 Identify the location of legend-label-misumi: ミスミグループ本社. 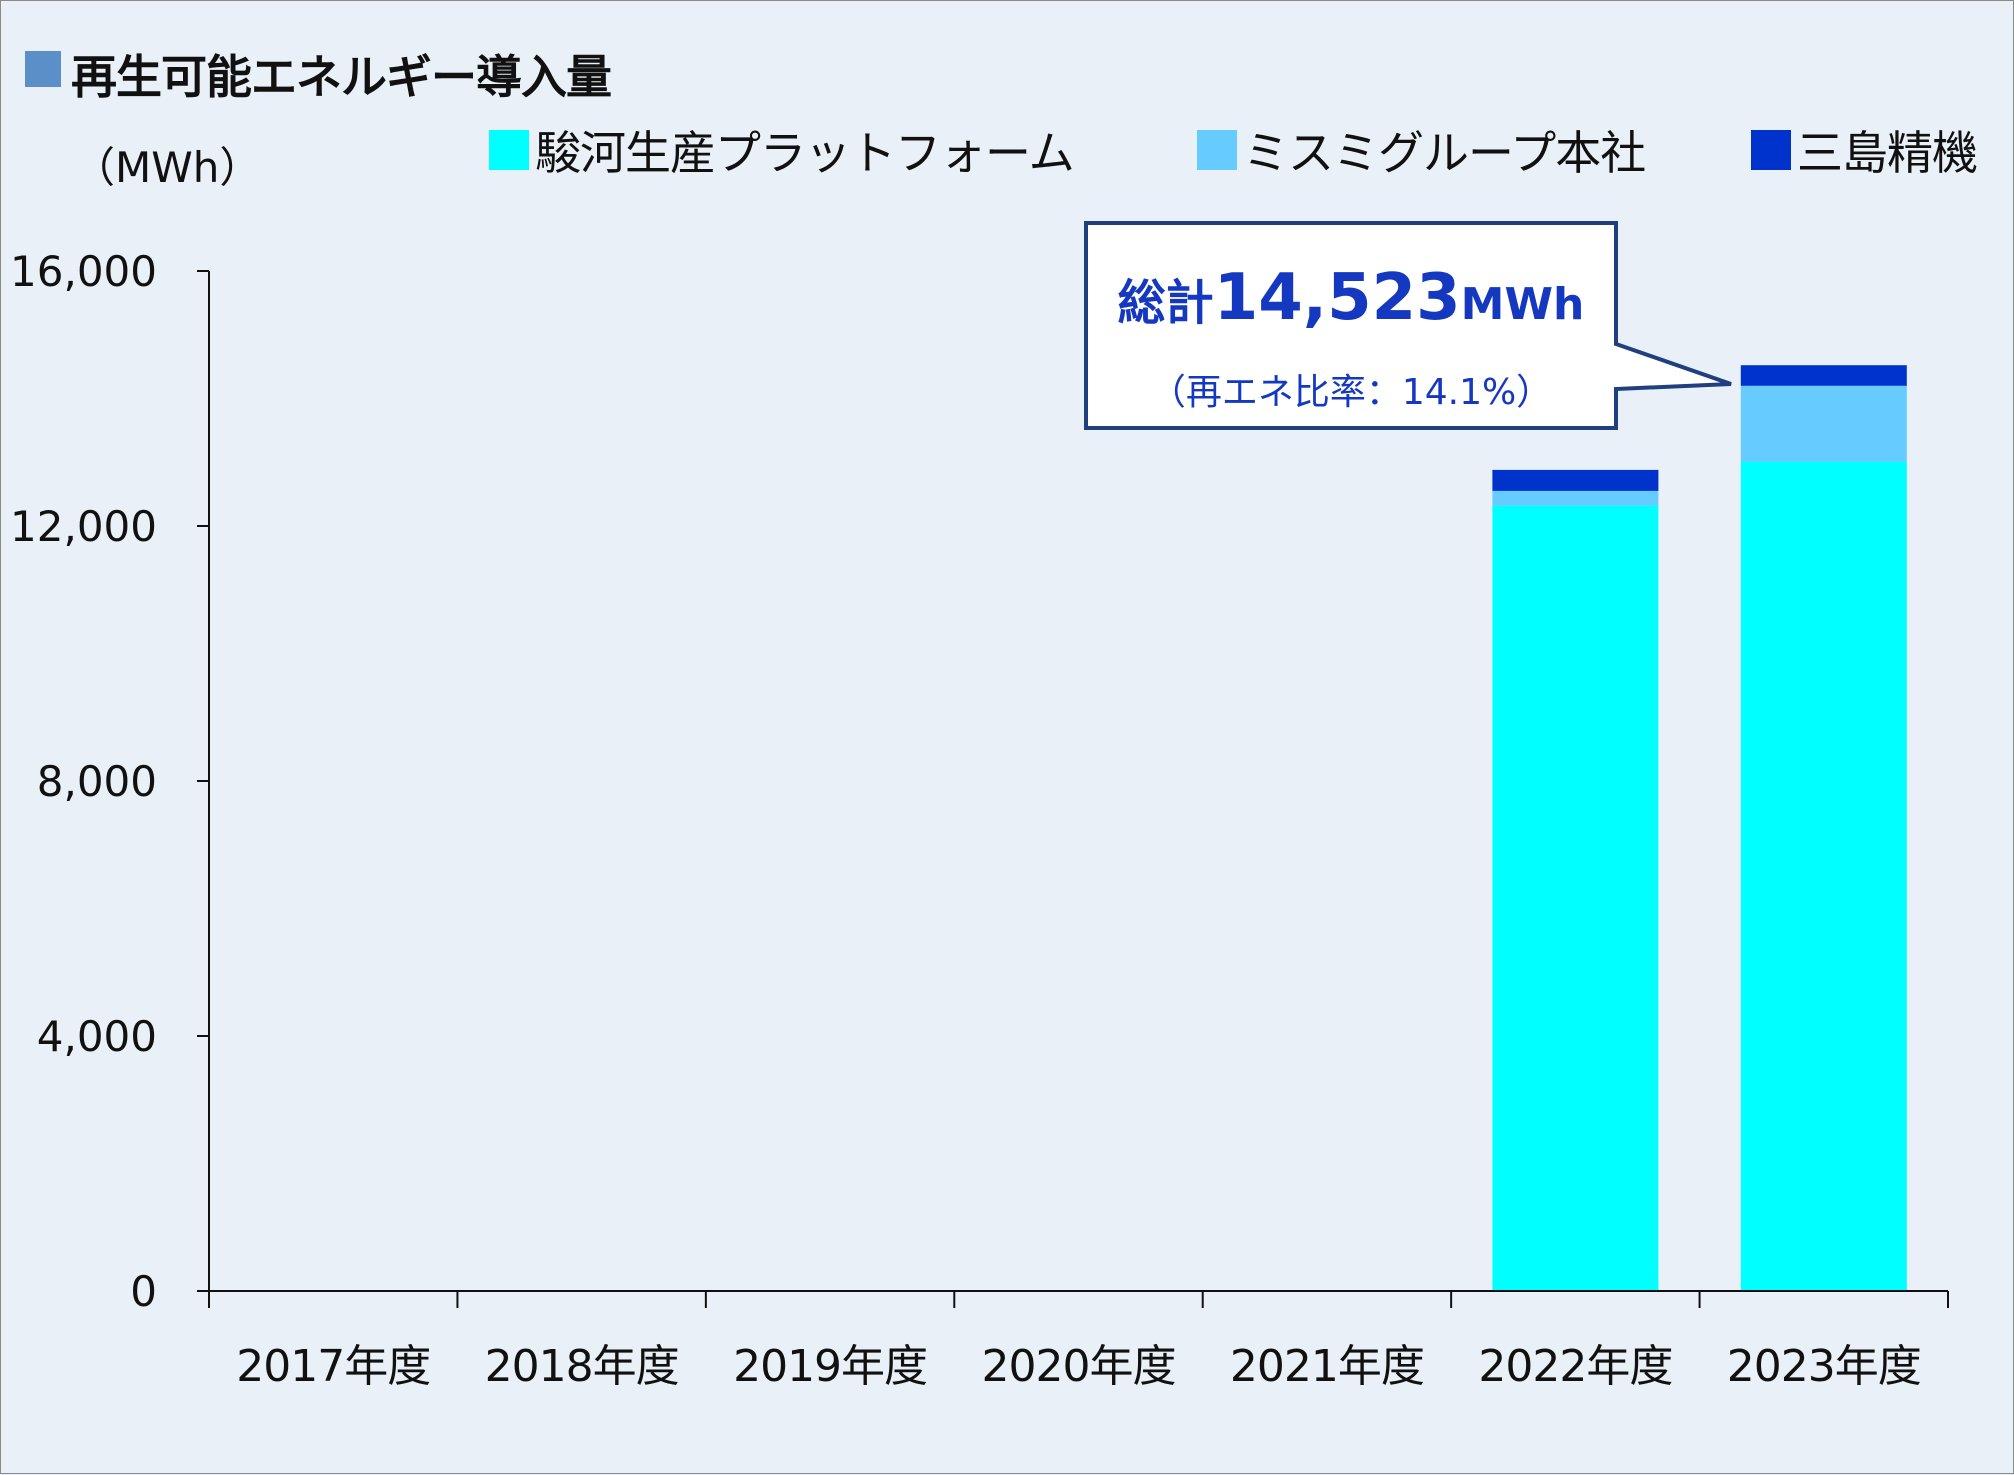
(1444, 153).